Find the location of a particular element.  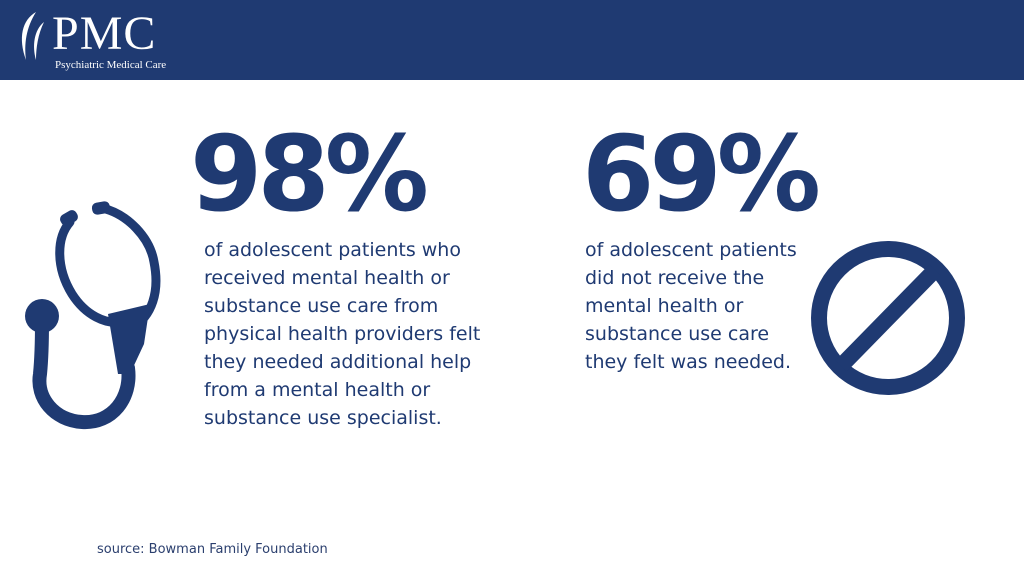

description-line: of adolescent patients is located at coordinates (691, 250).